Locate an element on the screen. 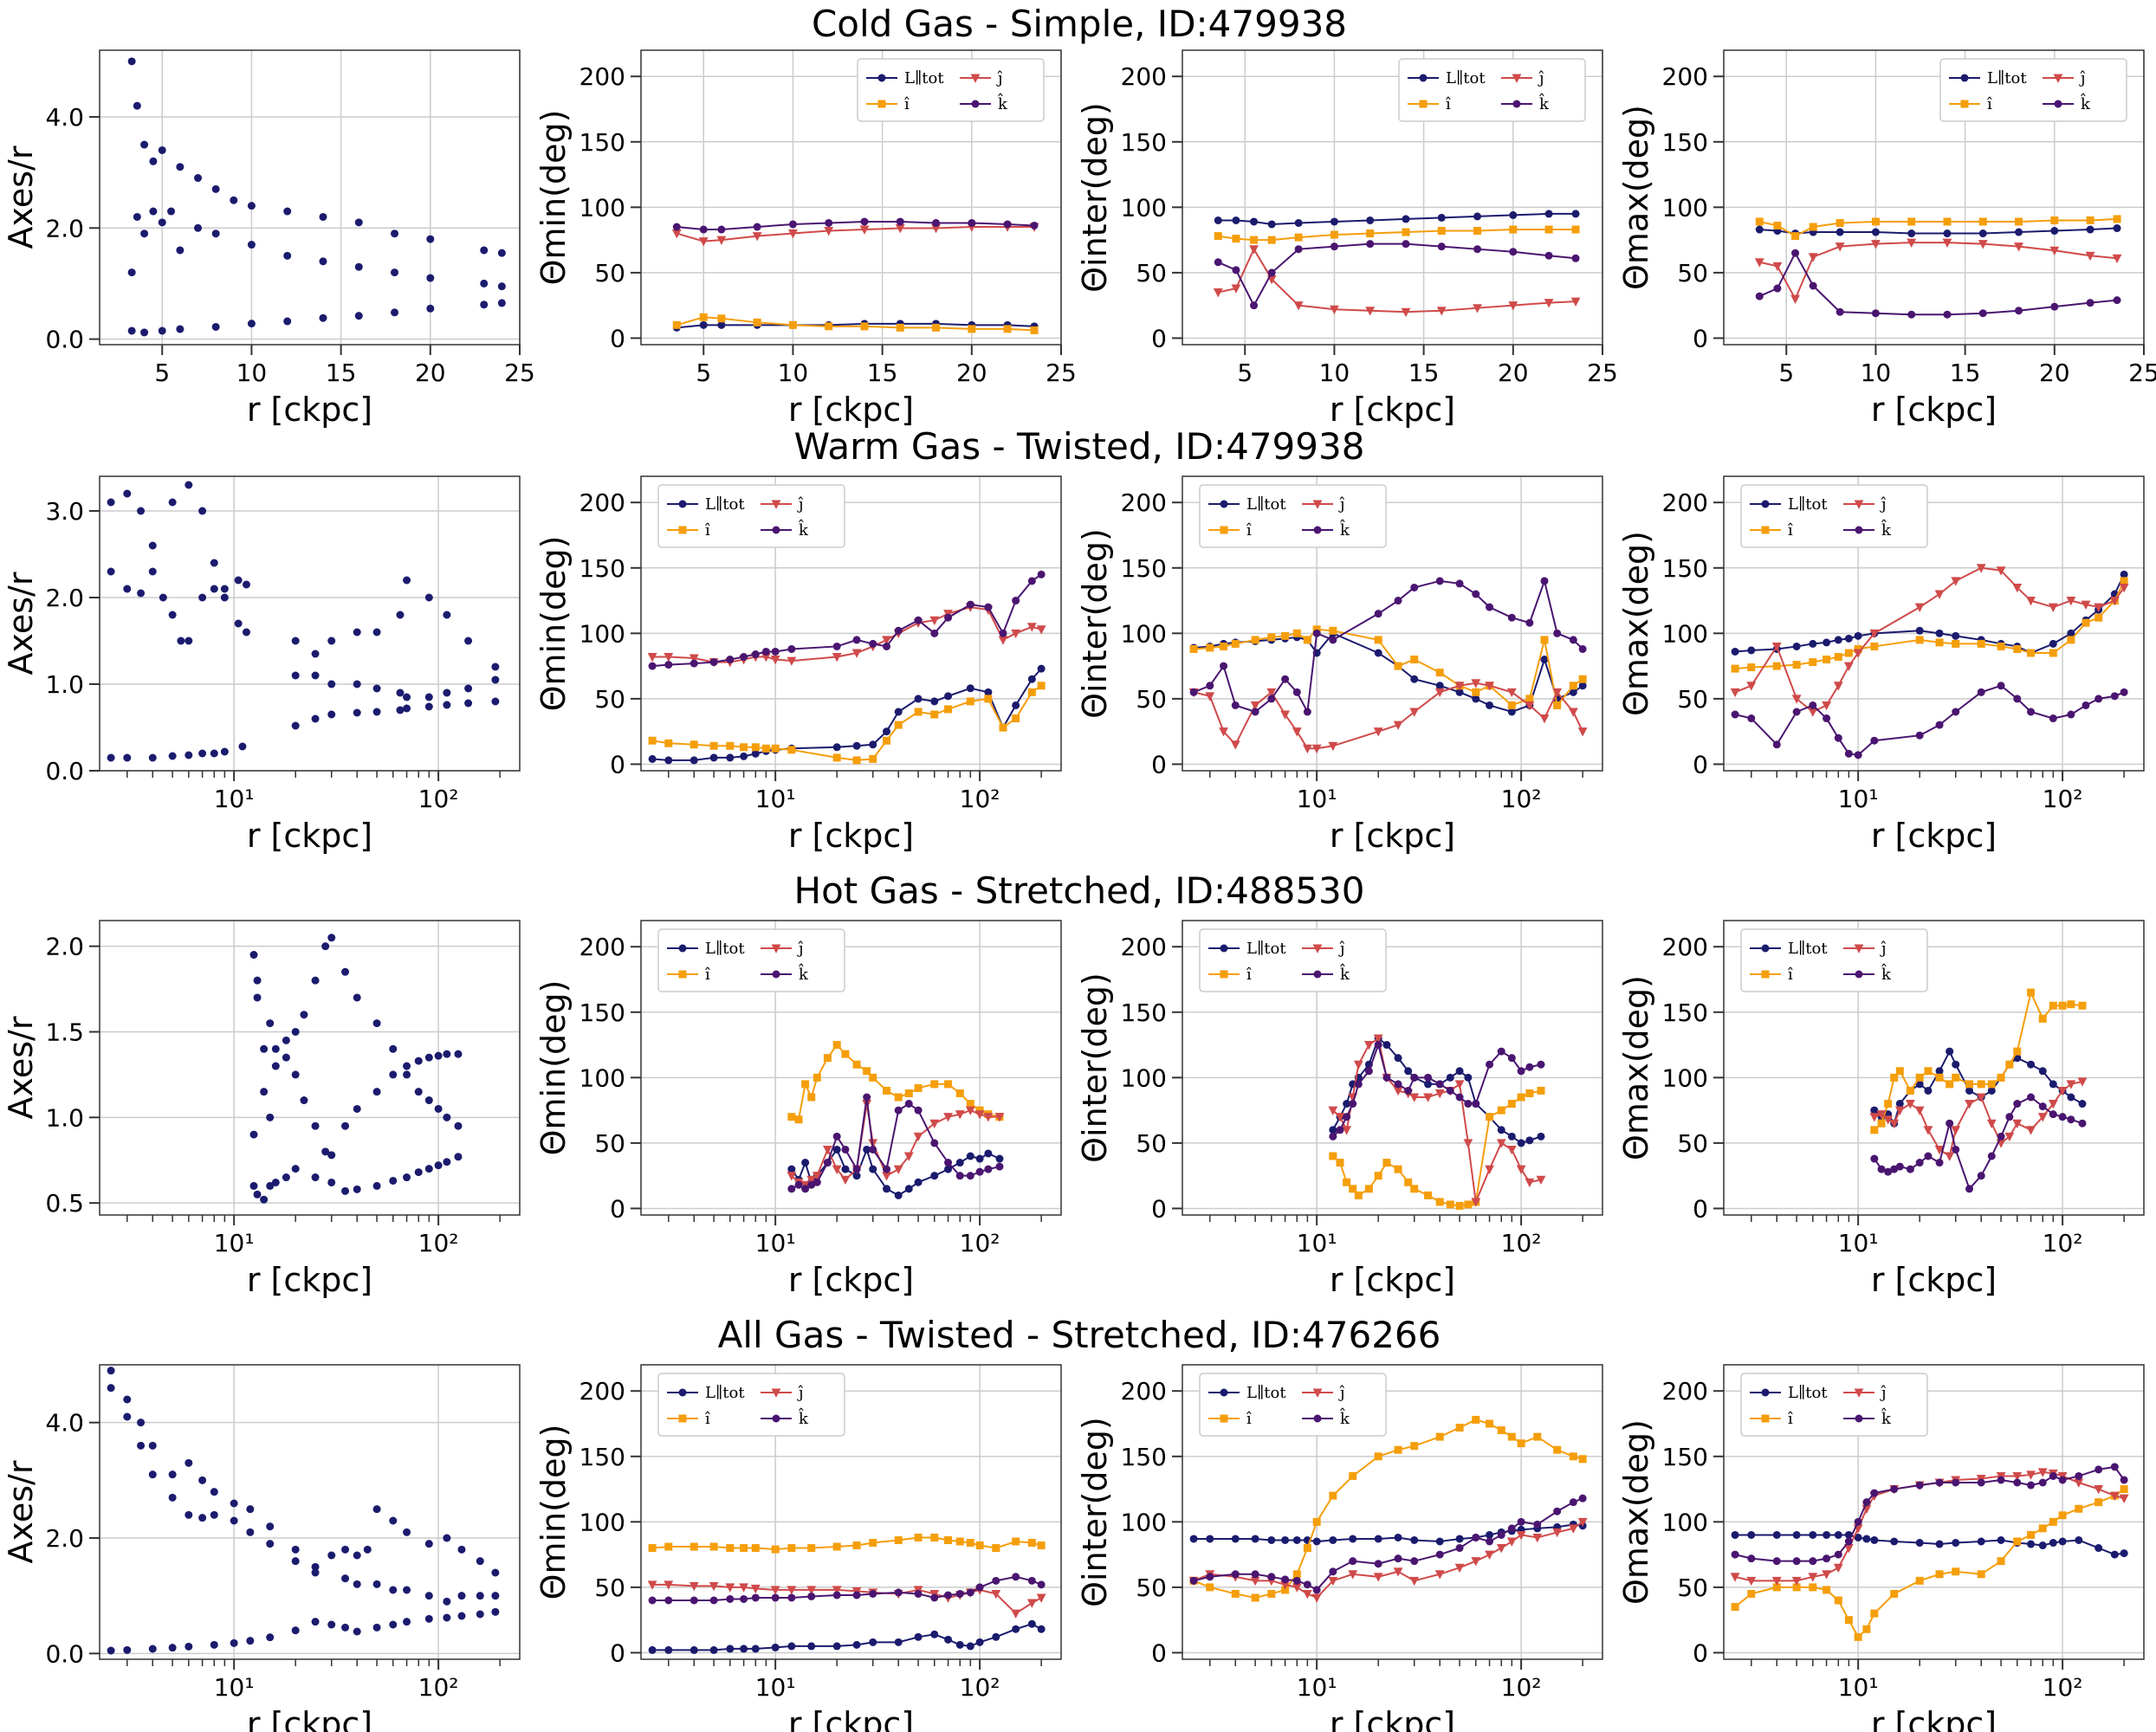 The image size is (2156, 1732). legend-label-2: ĵ is located at coordinates (800, 949).